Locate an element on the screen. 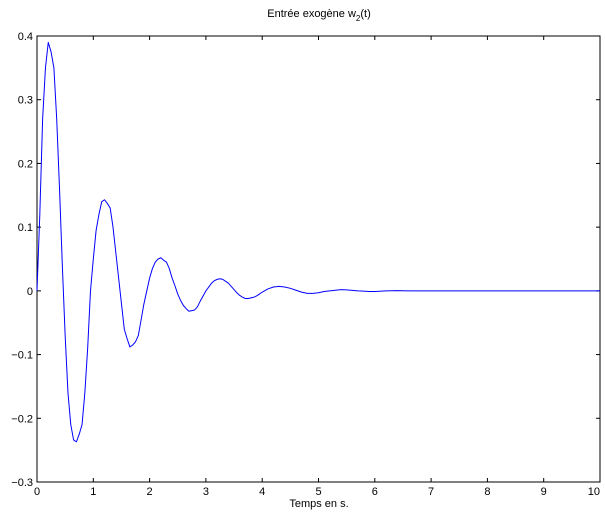 The width and height of the screenshot is (605, 516). x-tick-label: 7 is located at coordinates (431, 492).